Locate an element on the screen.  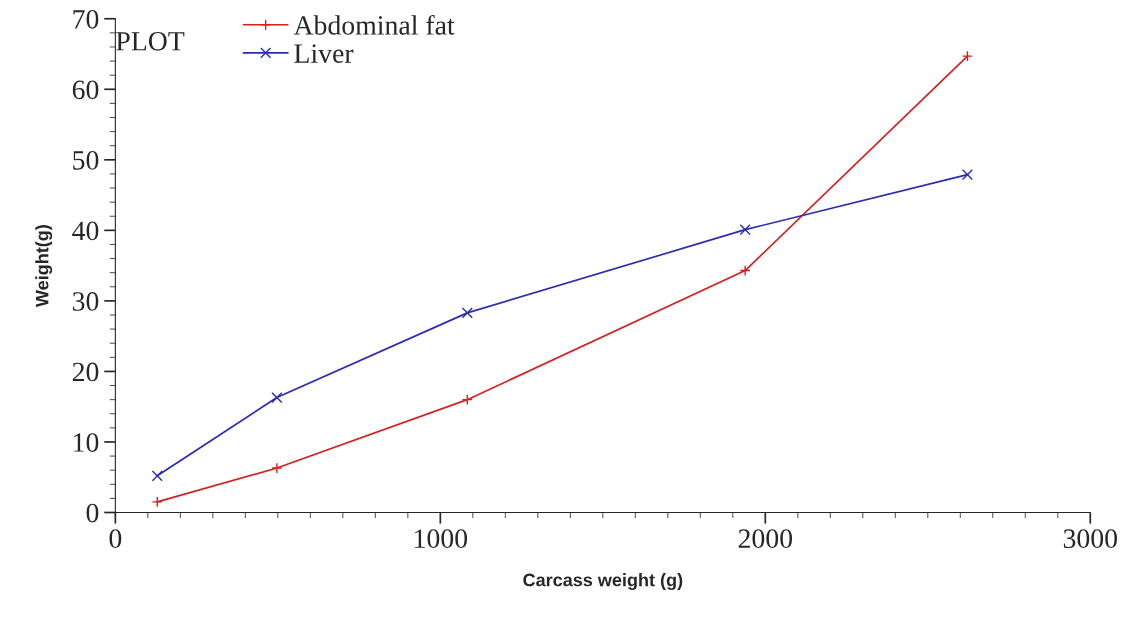
y-tick-label: 10 is located at coordinates (86, 442).